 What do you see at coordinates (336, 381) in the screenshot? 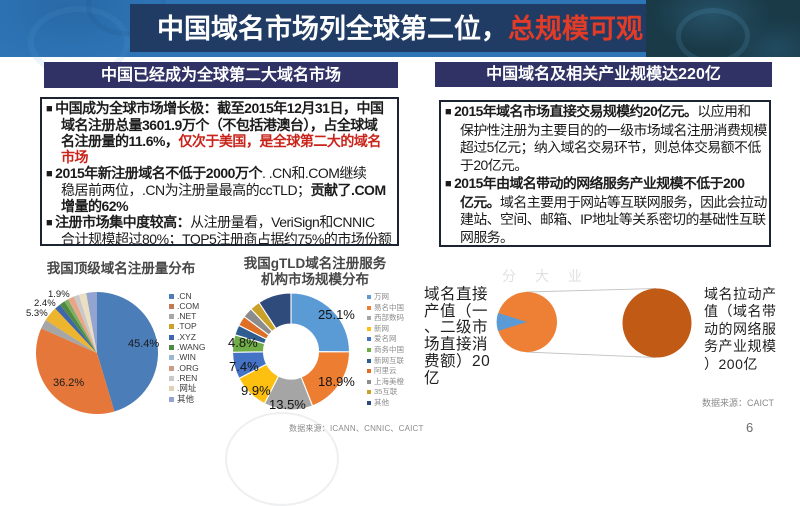
I see `svg-text: 18.9%` at bounding box center [336, 381].